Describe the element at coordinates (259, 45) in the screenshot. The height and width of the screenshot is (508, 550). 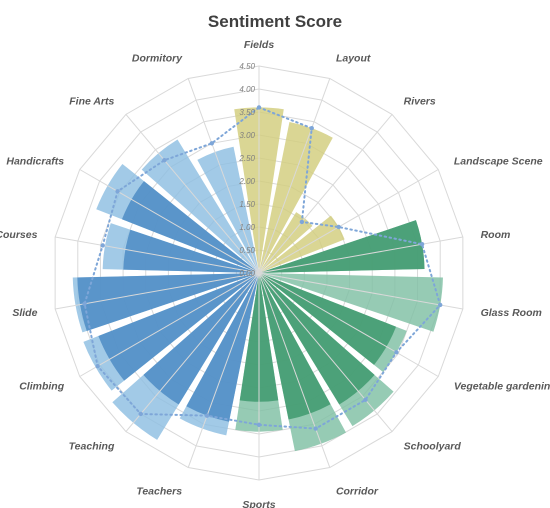
I see `category-label-fields: Fields` at that location.